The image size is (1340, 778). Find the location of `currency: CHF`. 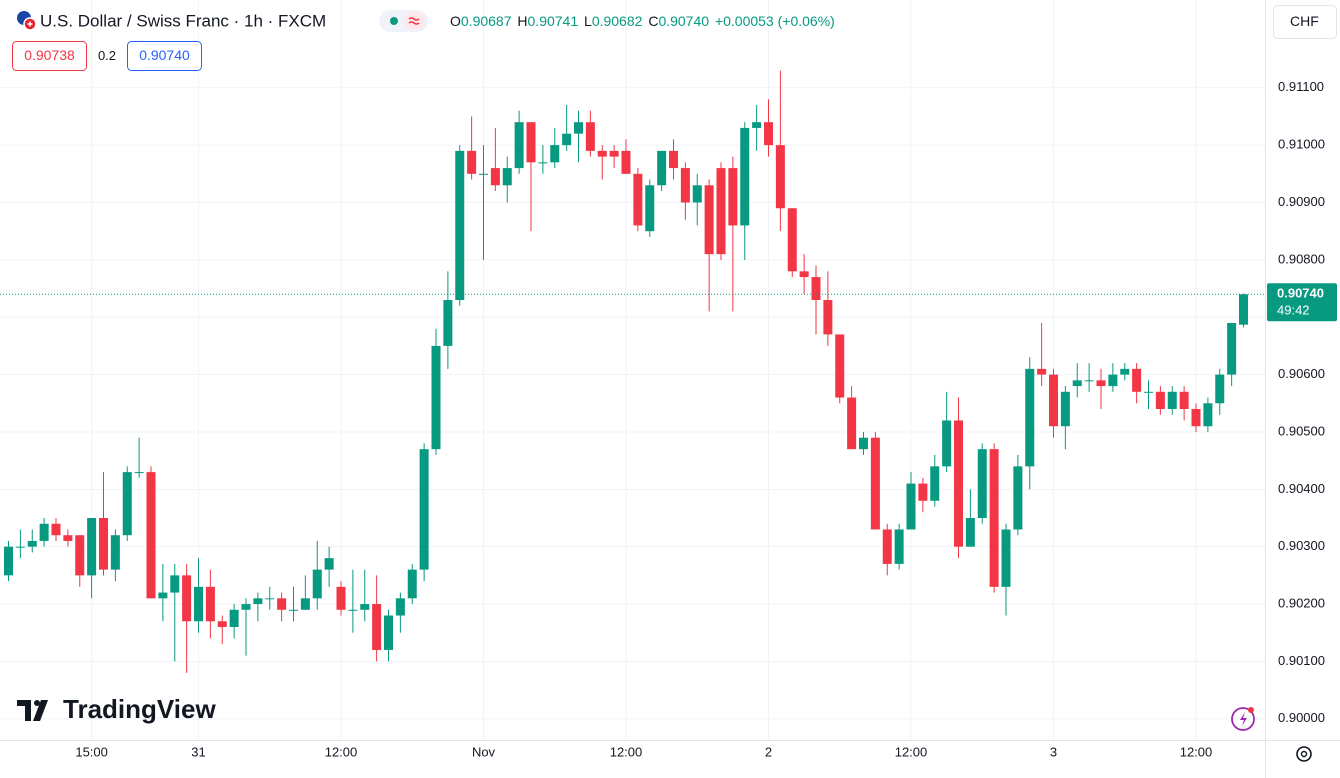

currency: CHF is located at coordinates (1304, 21).